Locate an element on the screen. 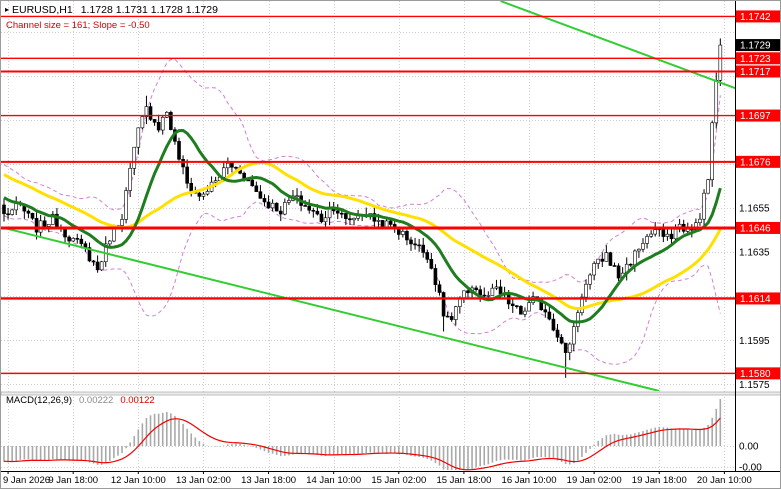 The width and height of the screenshot is (781, 489). svg-text: 0.00 is located at coordinates (749, 447).